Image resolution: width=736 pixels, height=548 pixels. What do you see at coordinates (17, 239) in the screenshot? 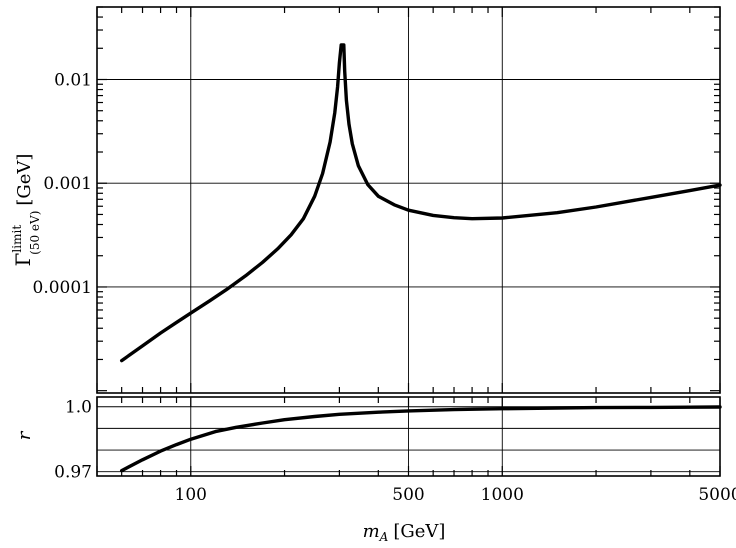
I see `y-axis-title-superscript: limit` at bounding box center [17, 239].